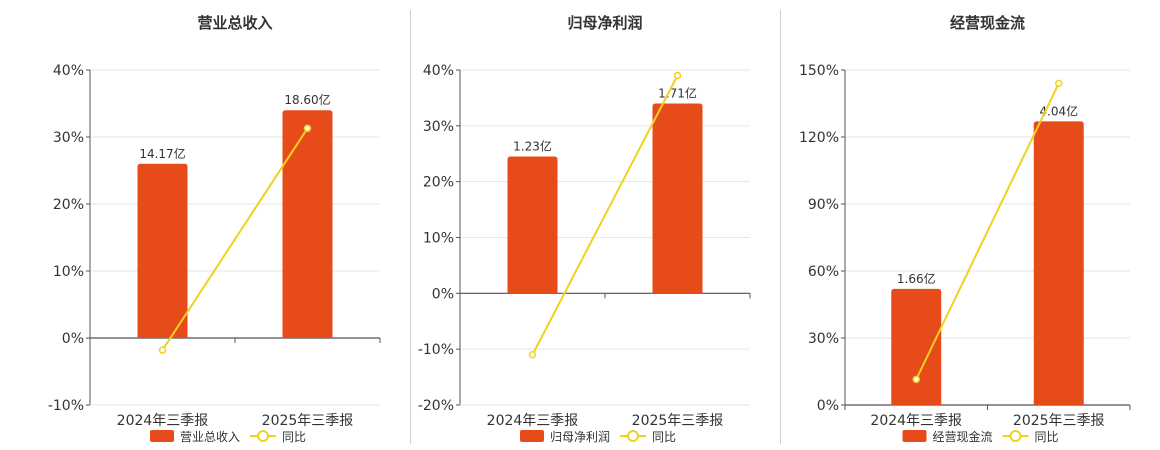  What do you see at coordinates (532, 146) in the screenshot?
I see `bar-data-label: 1.23亿` at bounding box center [532, 146].